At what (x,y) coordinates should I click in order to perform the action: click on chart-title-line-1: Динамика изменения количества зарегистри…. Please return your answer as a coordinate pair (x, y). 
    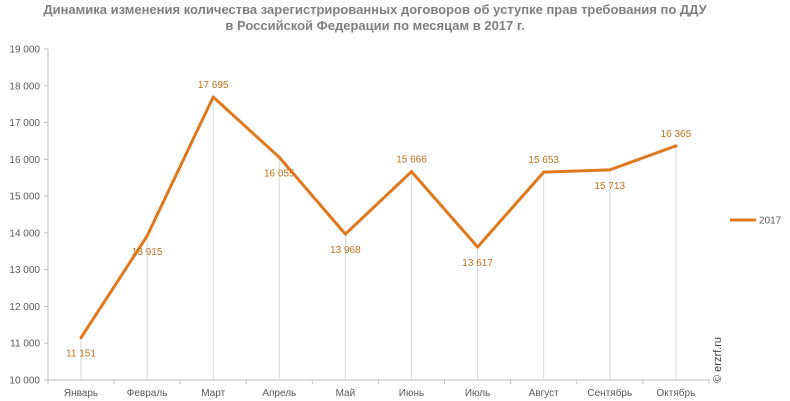
    Looking at the image, I should click on (375, 9).